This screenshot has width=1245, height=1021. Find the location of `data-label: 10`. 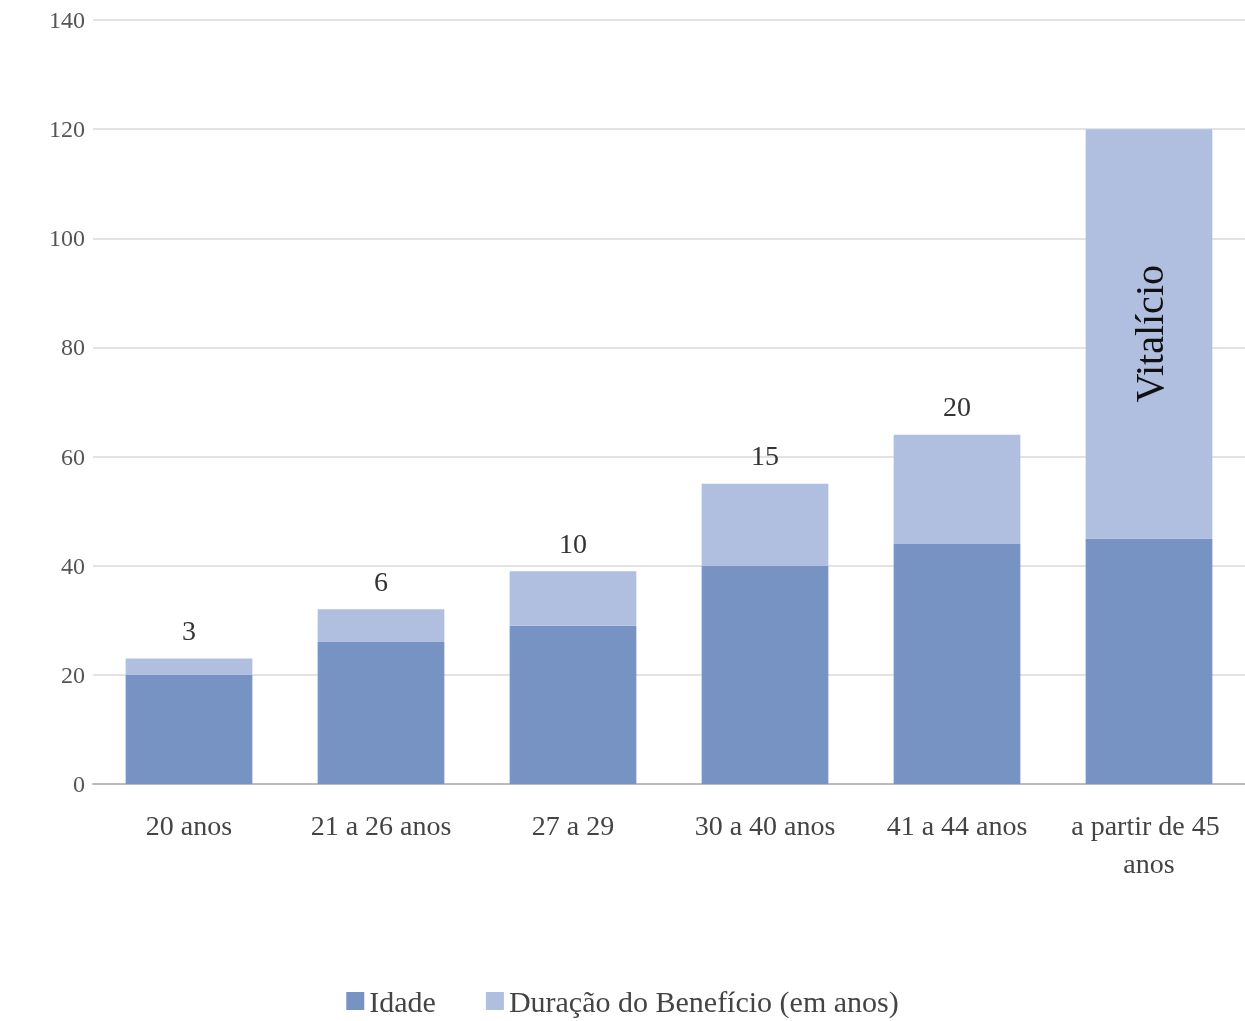

data-label: 10 is located at coordinates (573, 543).